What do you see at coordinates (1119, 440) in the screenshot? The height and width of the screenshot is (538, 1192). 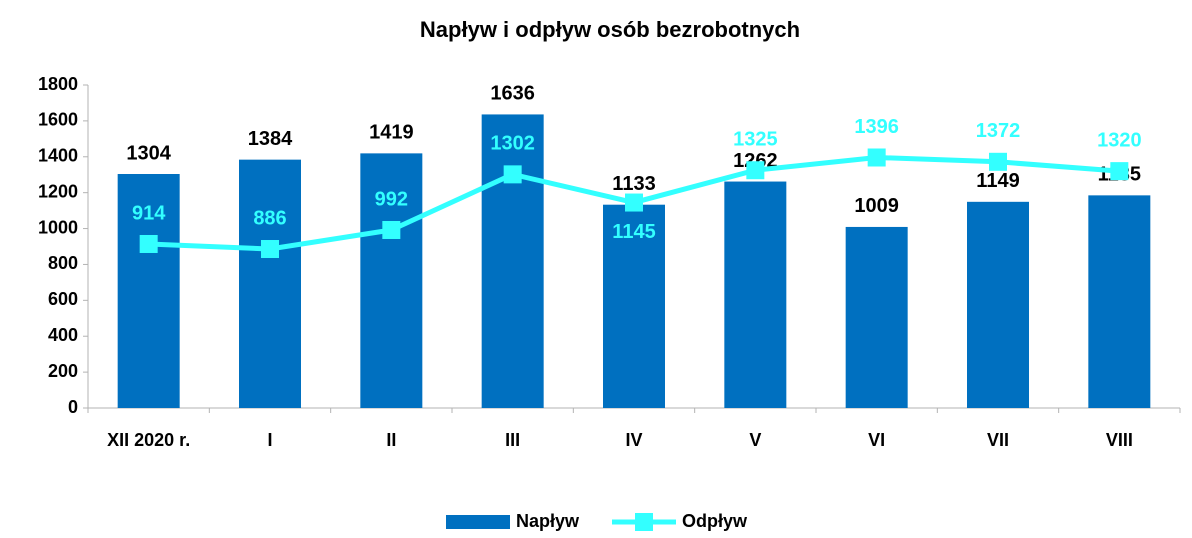 I see `x-tick-label: VIII` at bounding box center [1119, 440].